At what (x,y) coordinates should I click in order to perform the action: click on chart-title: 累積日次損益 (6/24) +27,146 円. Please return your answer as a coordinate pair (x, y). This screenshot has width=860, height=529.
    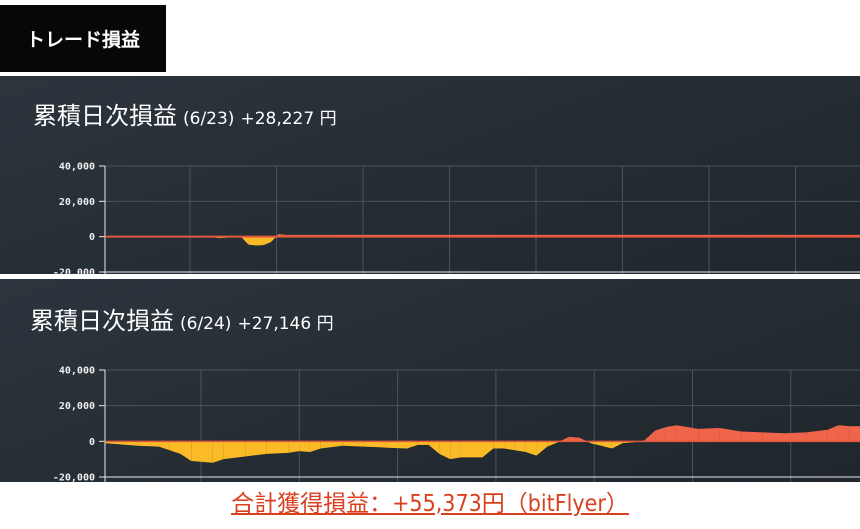
    Looking at the image, I should click on (182, 318).